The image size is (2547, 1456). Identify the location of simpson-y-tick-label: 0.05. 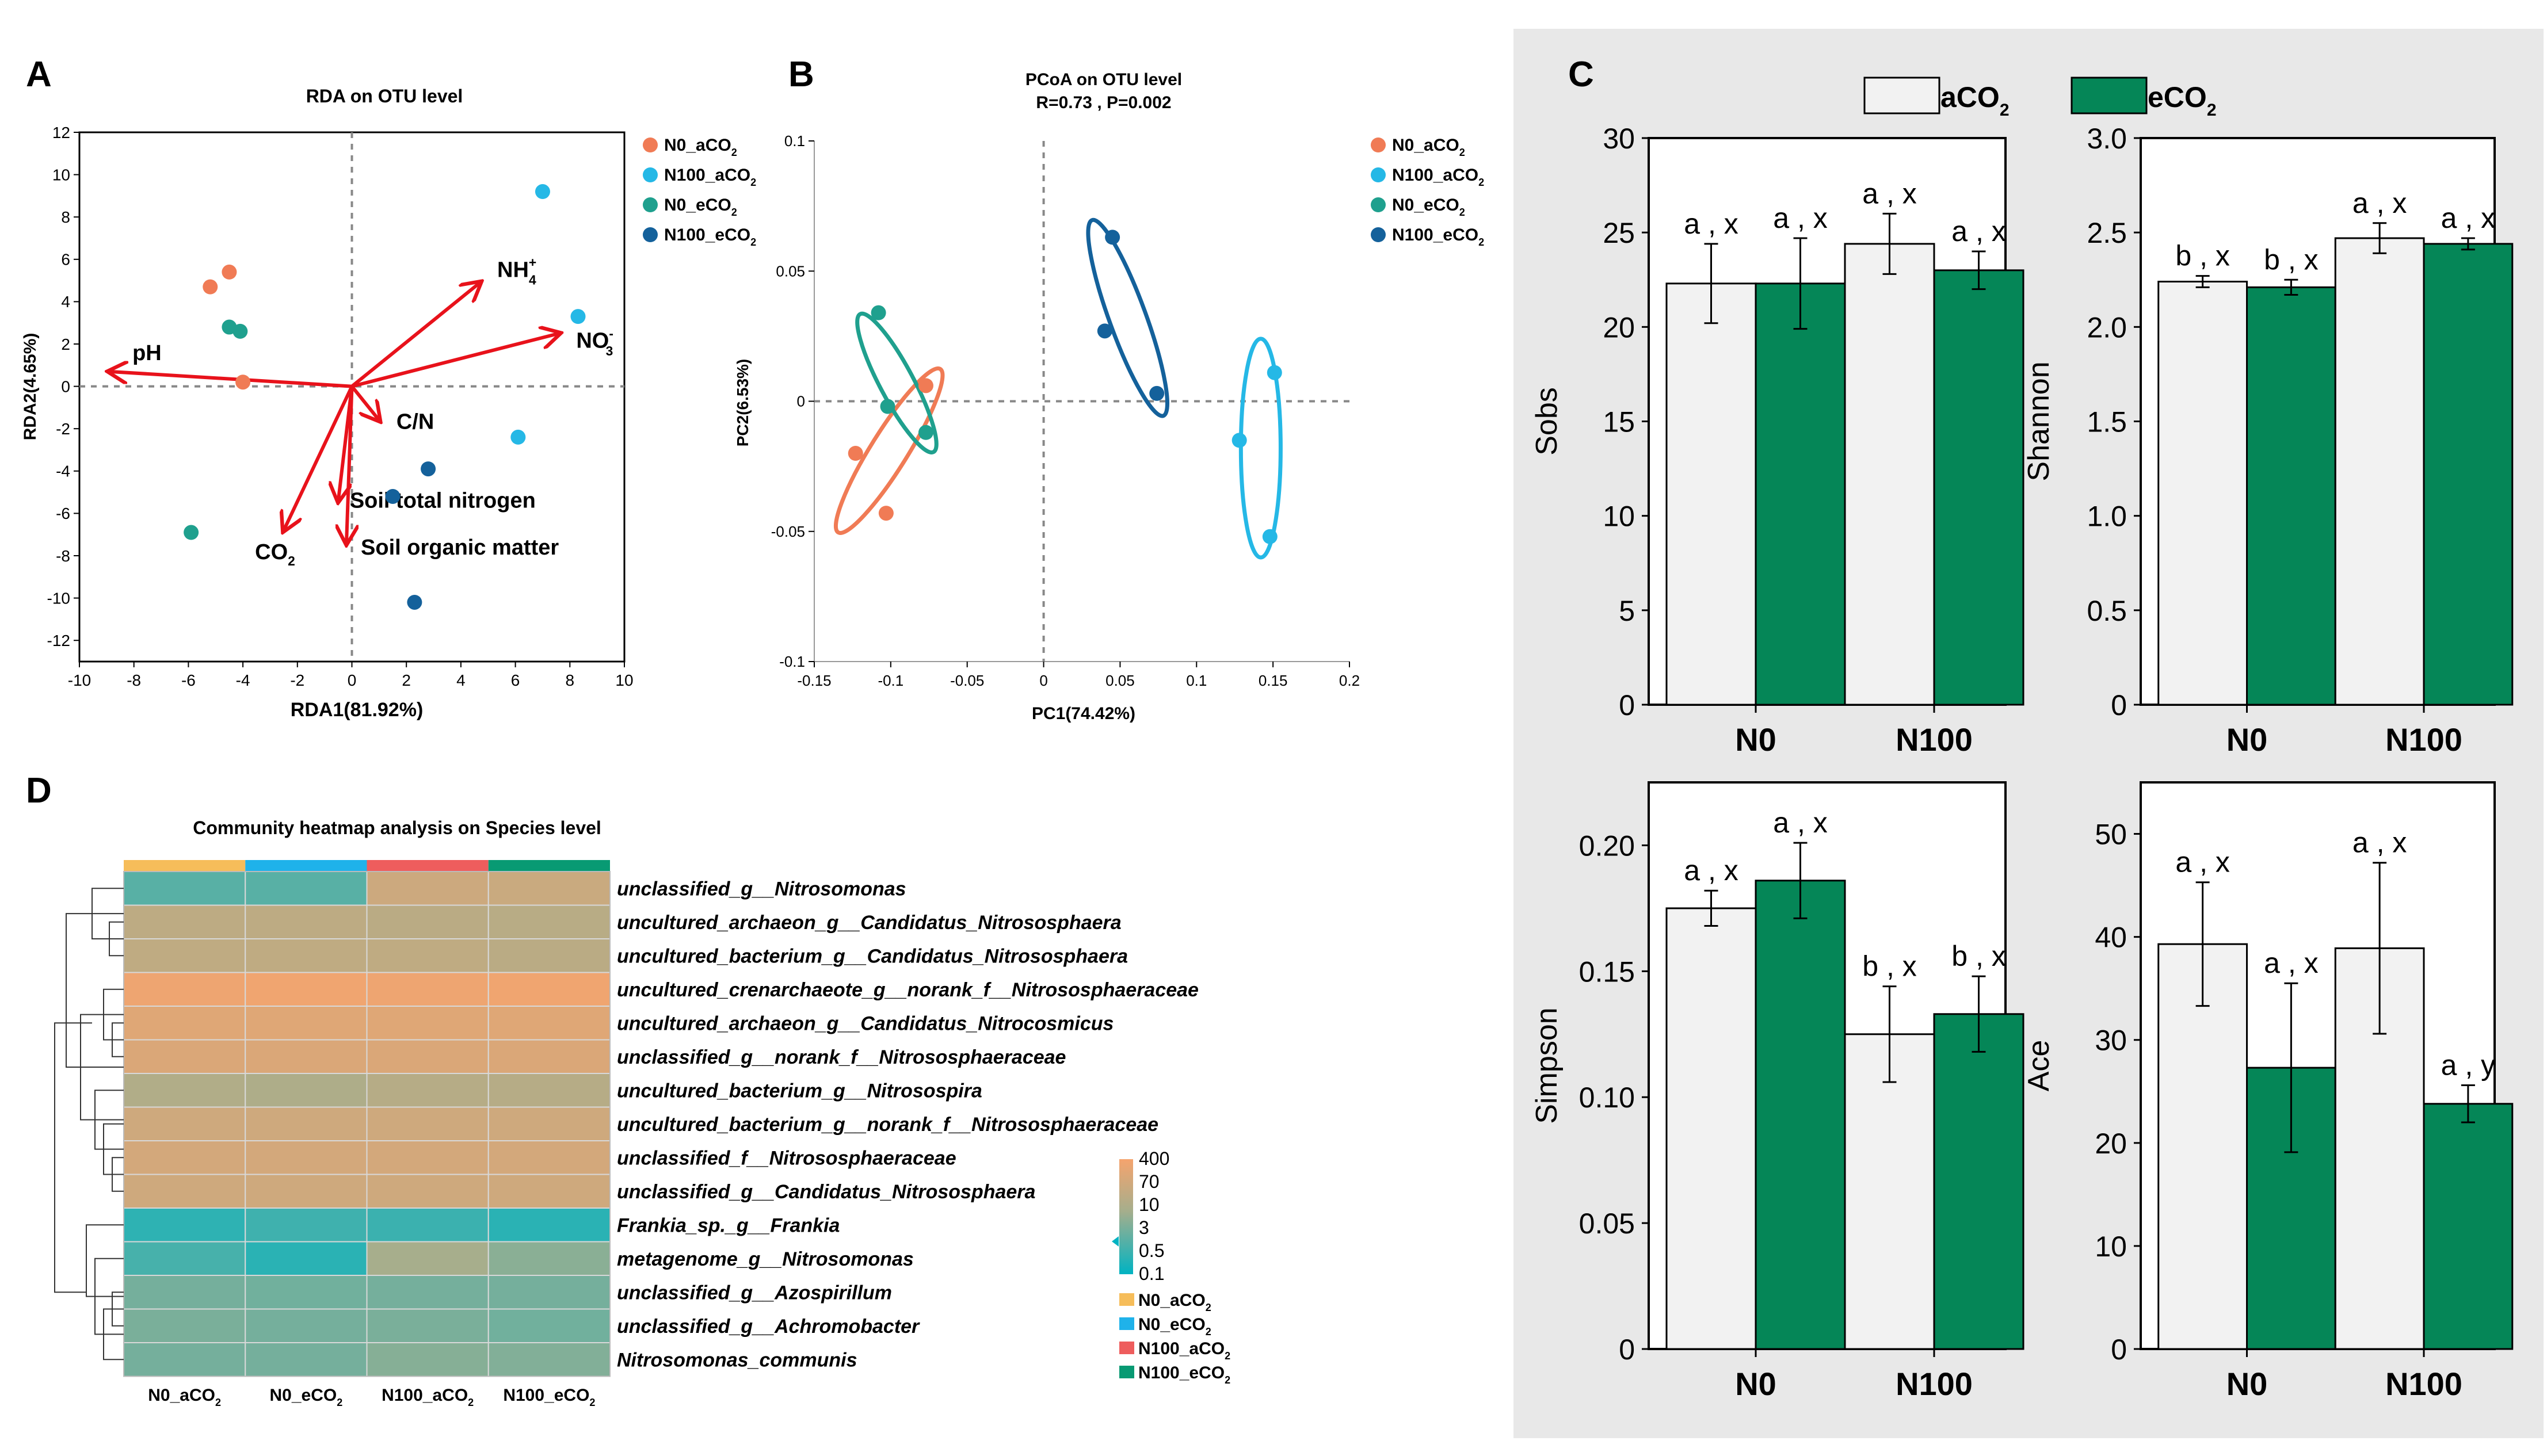
(1607, 1223).